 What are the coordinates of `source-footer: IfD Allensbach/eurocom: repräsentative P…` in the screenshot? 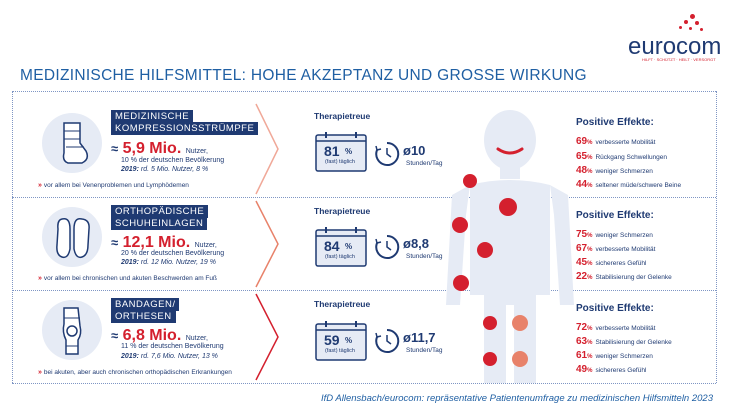 It's located at (517, 398).